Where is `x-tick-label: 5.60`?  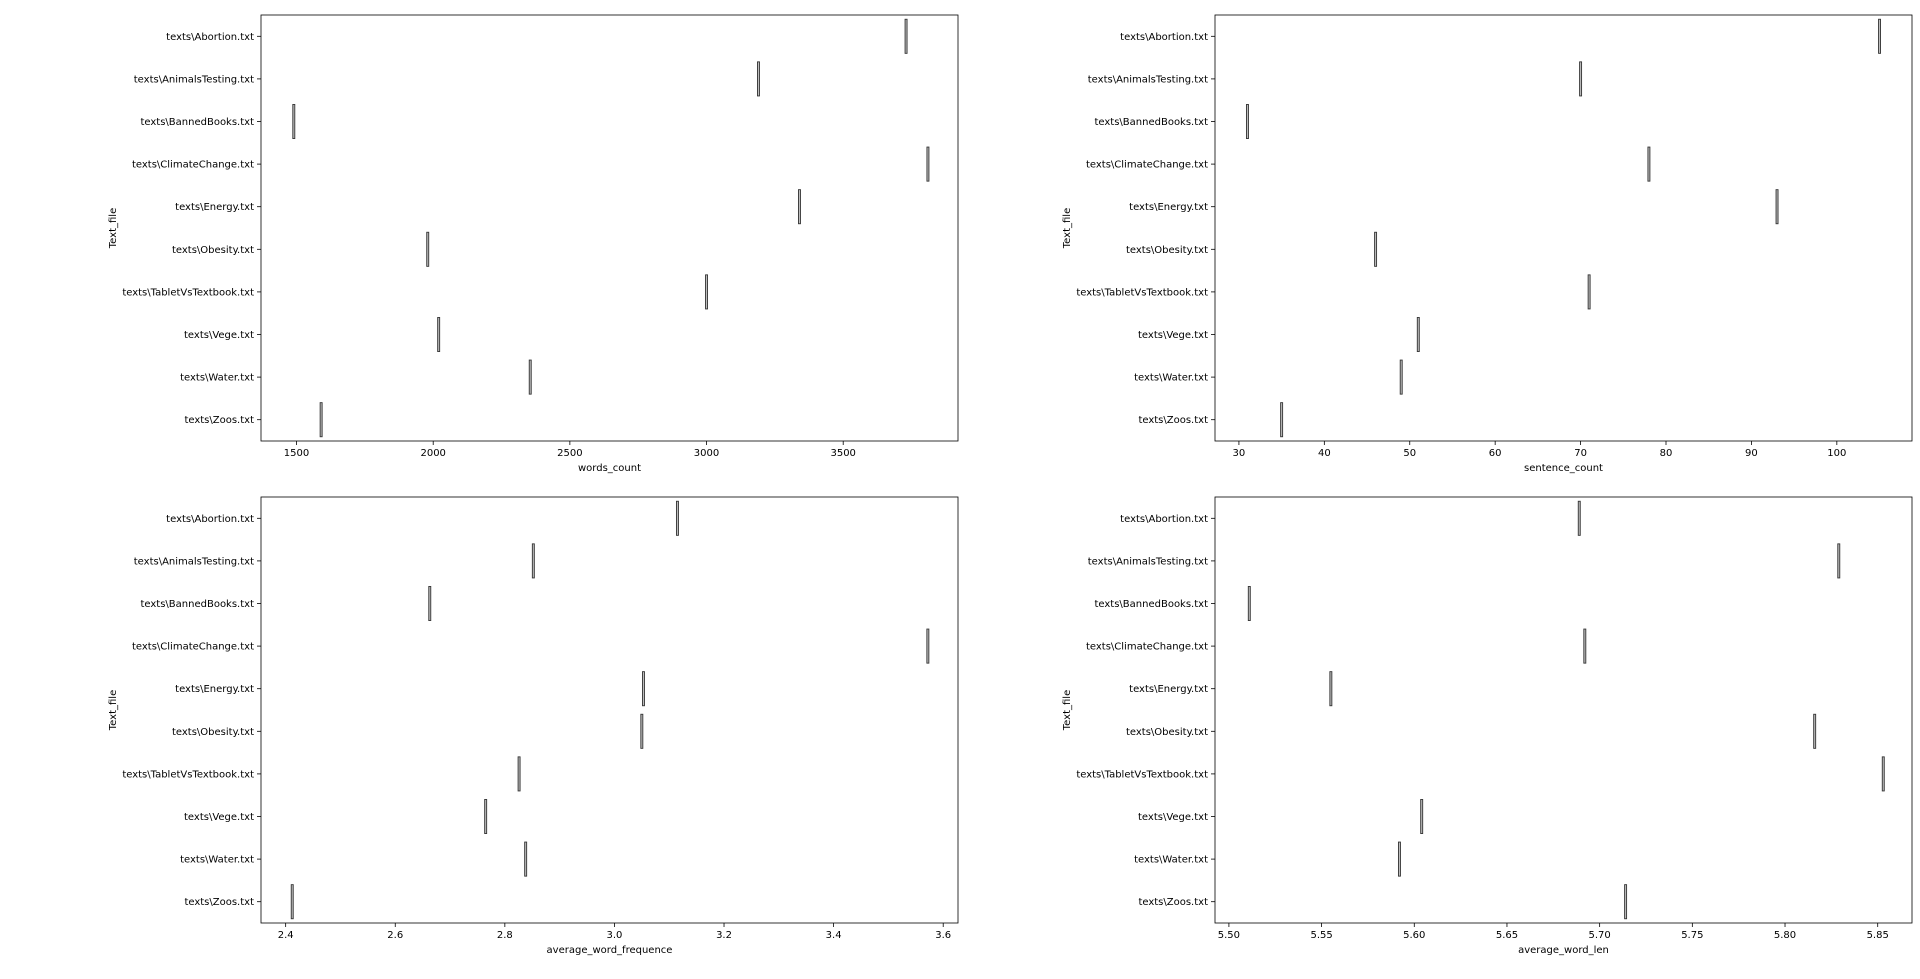 x-tick-label: 5.60 is located at coordinates (1414, 935).